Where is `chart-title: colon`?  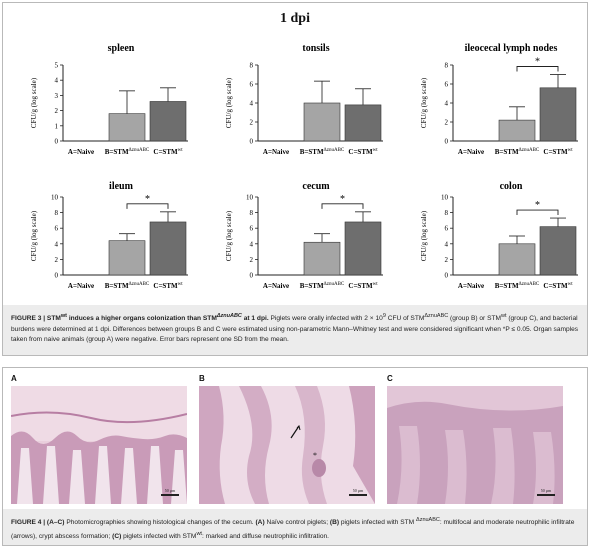 chart-title: colon is located at coordinates (511, 186).